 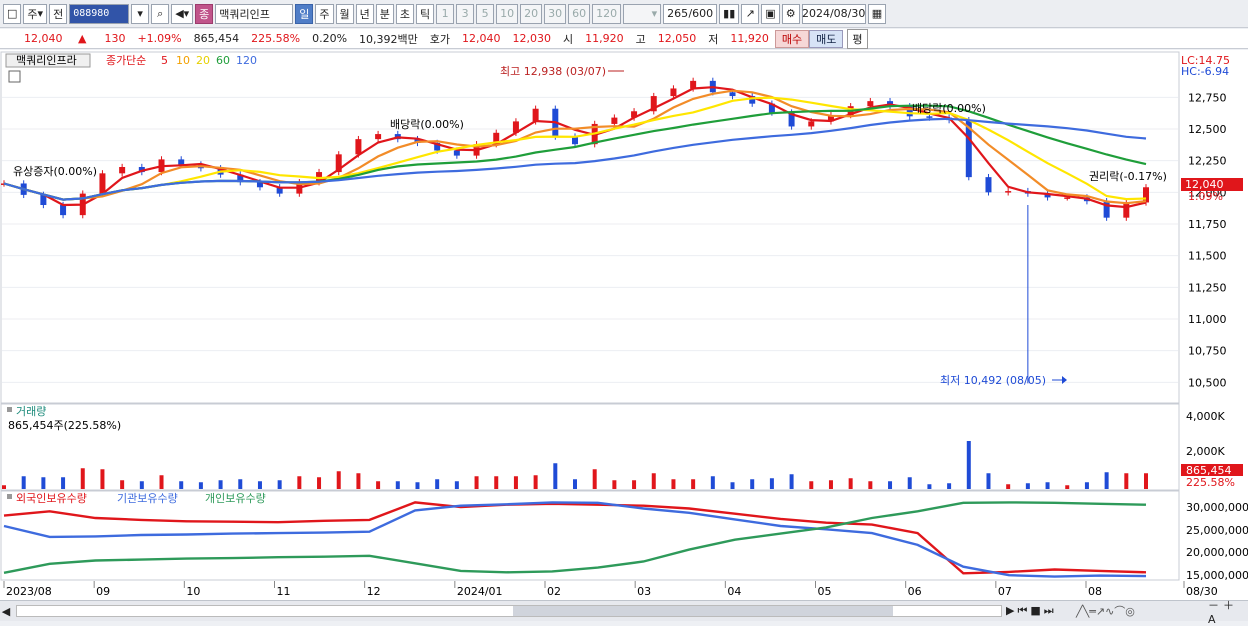 I want to click on amount: 10,392백만, so click(x=388, y=39).